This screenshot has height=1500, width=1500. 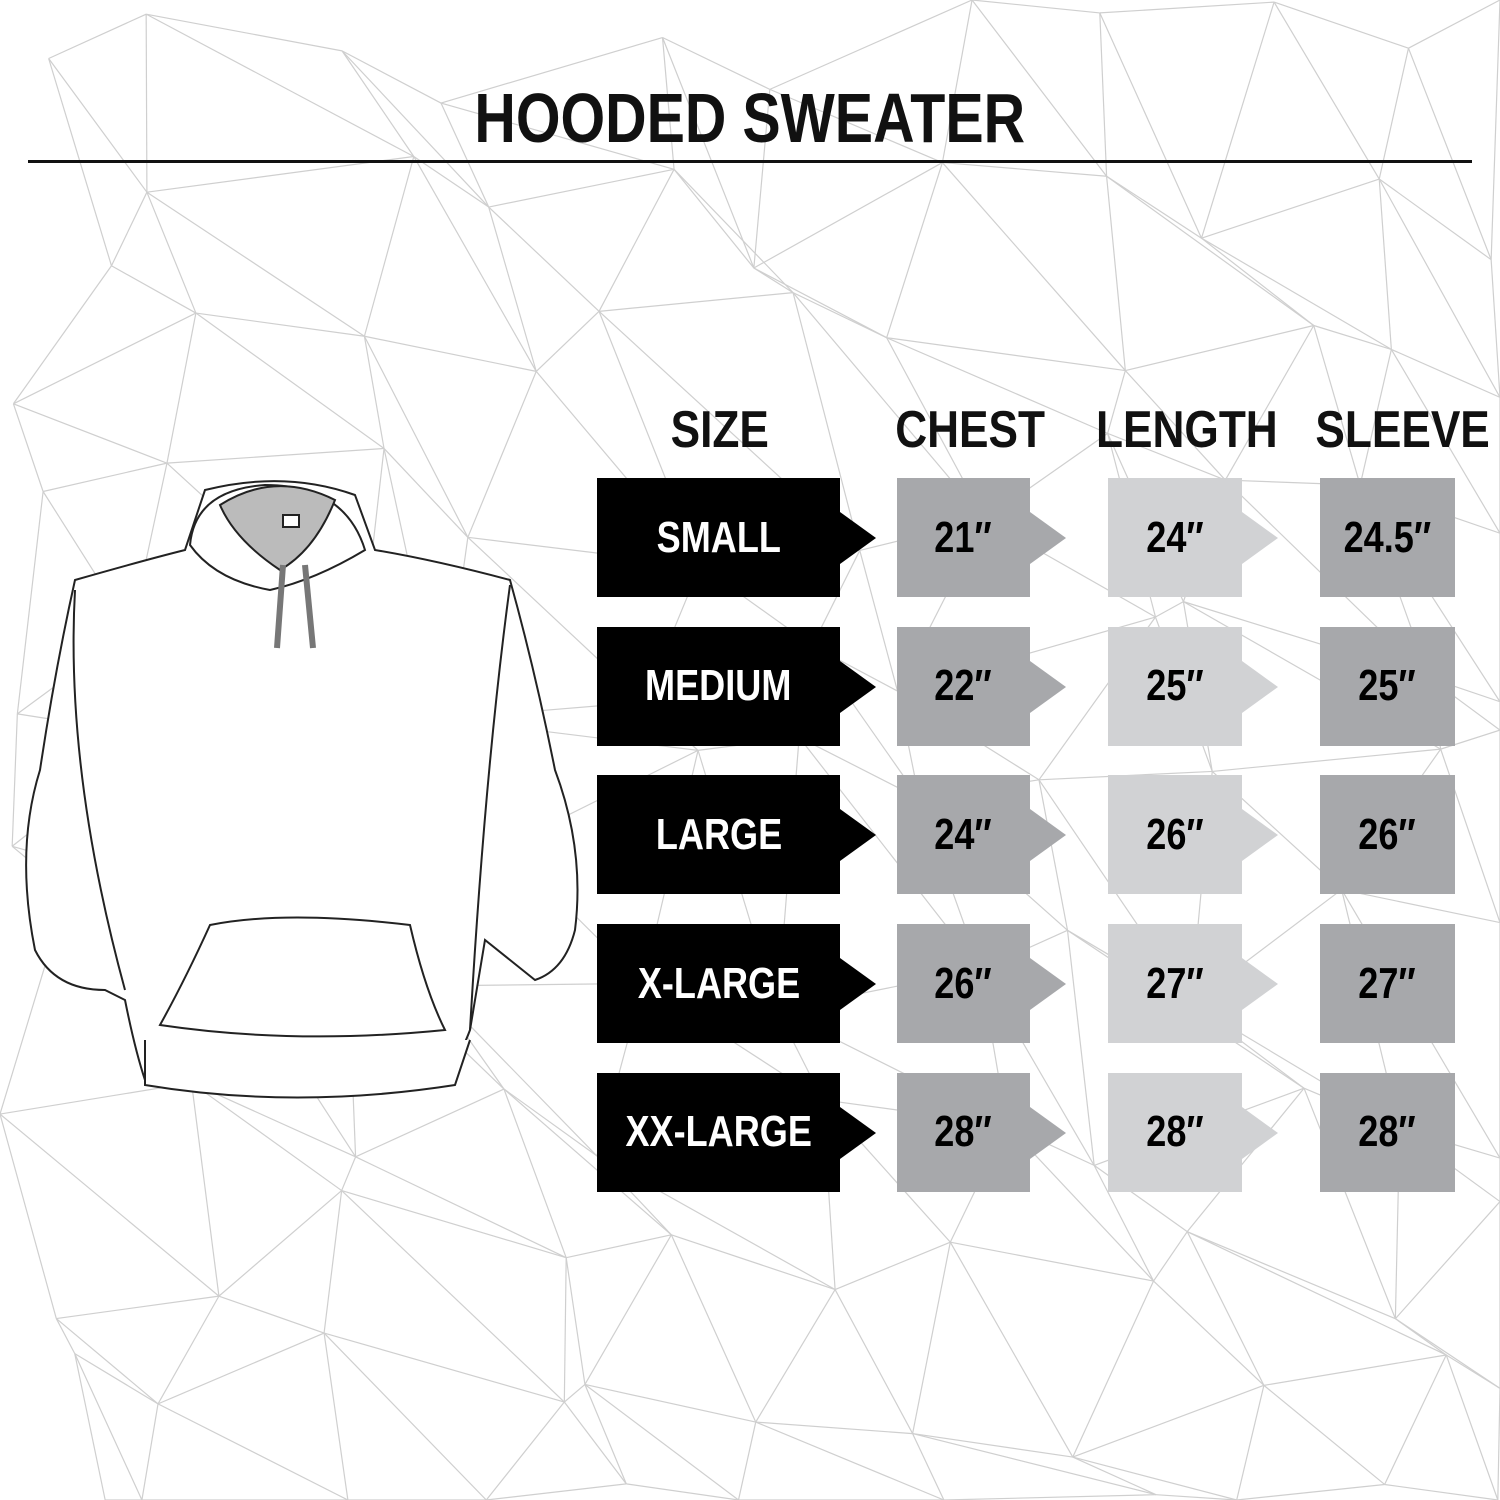 I want to click on chest-cell: 22″, so click(x=963, y=686).